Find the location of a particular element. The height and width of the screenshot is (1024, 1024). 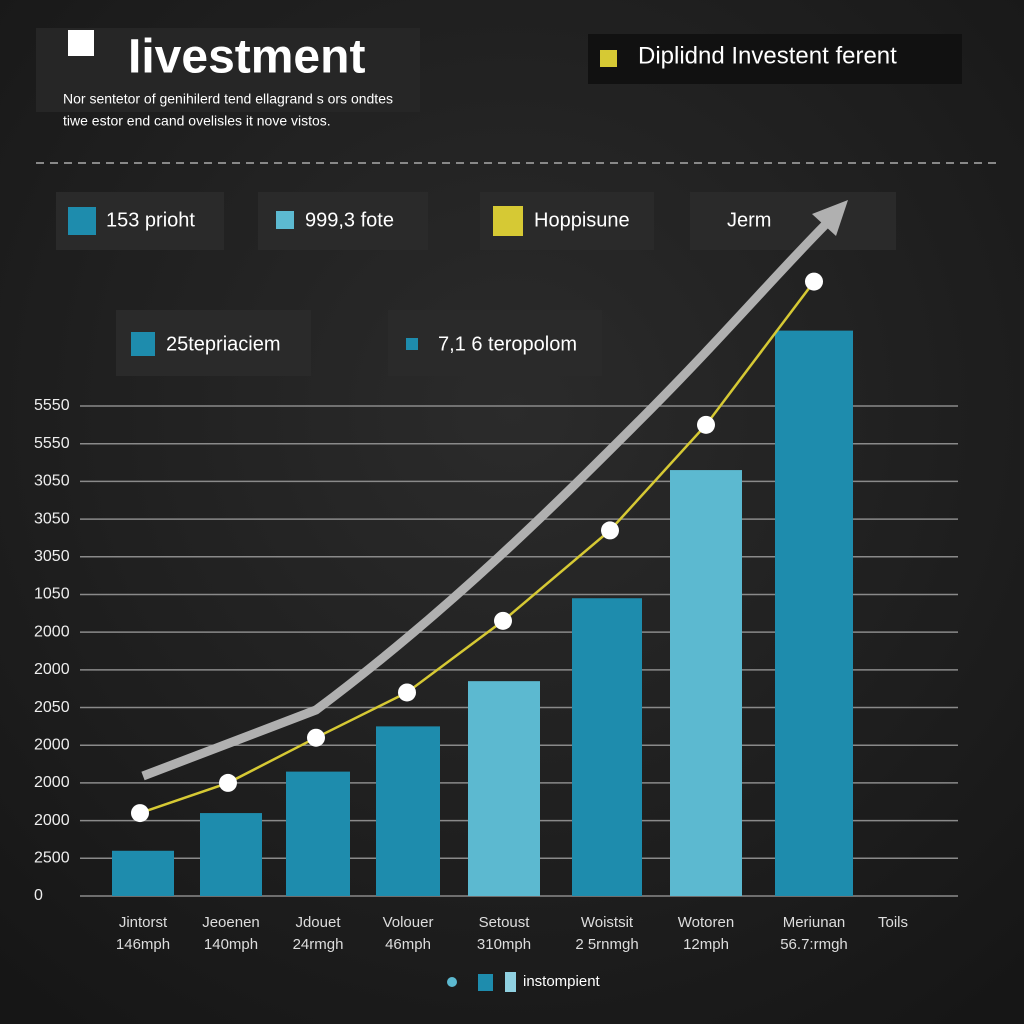

x-tick-label: Woistsit is located at coordinates (607, 922).